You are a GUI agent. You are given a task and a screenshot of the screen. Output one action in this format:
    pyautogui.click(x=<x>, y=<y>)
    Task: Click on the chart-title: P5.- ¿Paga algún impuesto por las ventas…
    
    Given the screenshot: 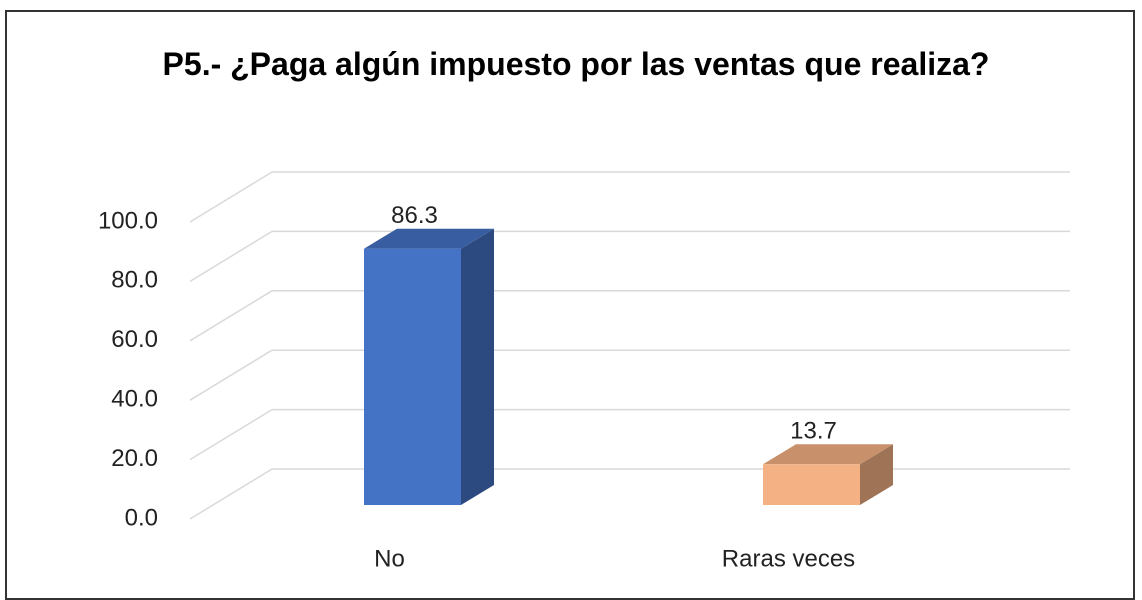 What is the action you would take?
    pyautogui.click(x=576, y=64)
    